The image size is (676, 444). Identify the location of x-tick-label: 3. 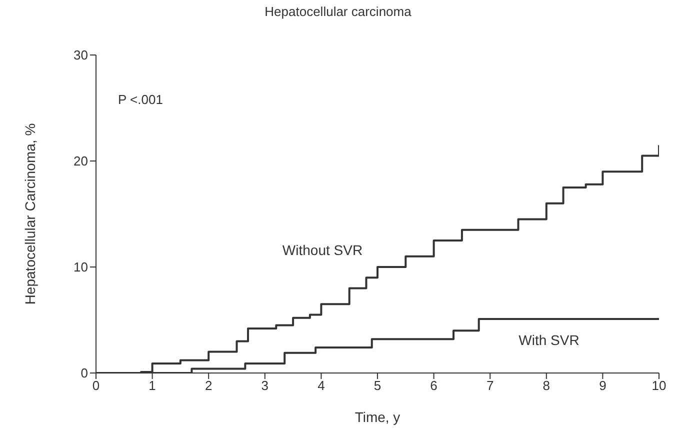
(265, 386).